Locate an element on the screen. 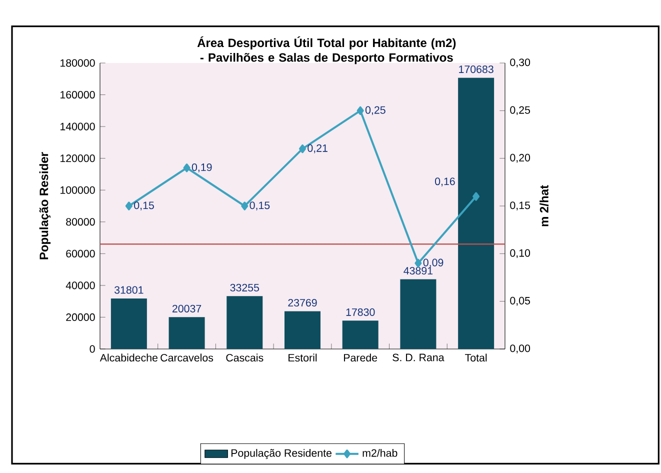 The image size is (661, 473). data-label: 0,09 is located at coordinates (433, 263).